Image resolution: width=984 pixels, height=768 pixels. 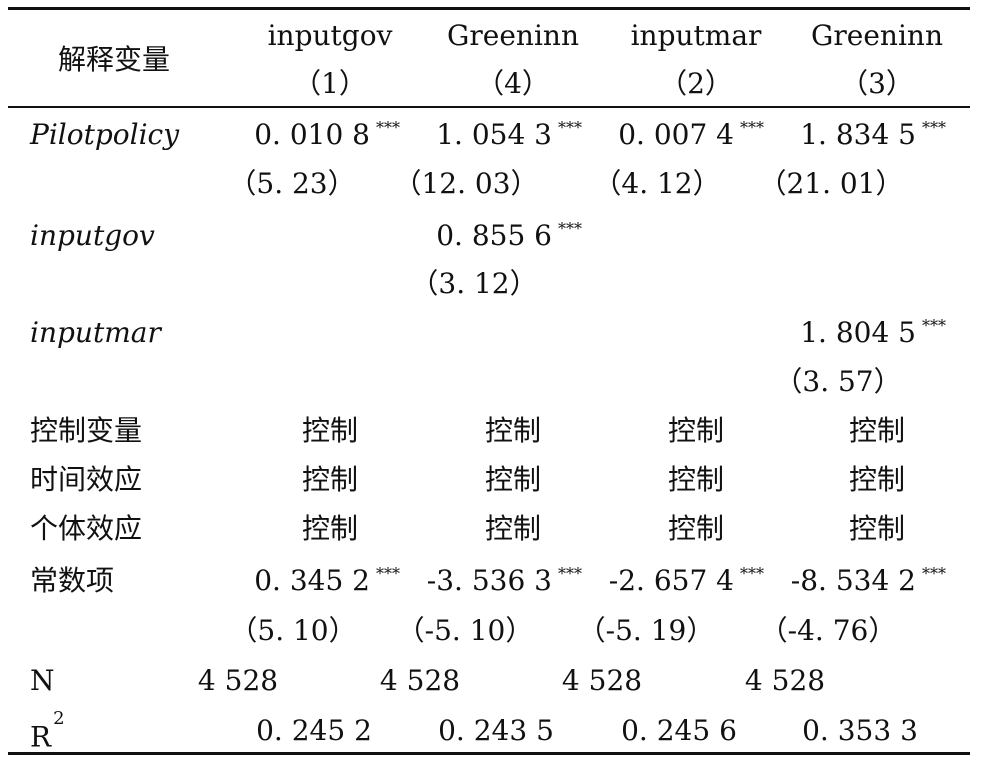 I want to click on pilot-coef-4: 1. 834 5, so click(x=858, y=134).